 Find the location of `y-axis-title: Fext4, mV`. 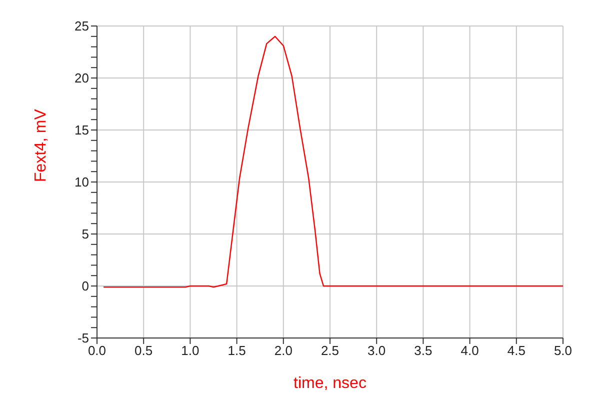

y-axis-title: Fext4, mV is located at coordinates (41, 145).